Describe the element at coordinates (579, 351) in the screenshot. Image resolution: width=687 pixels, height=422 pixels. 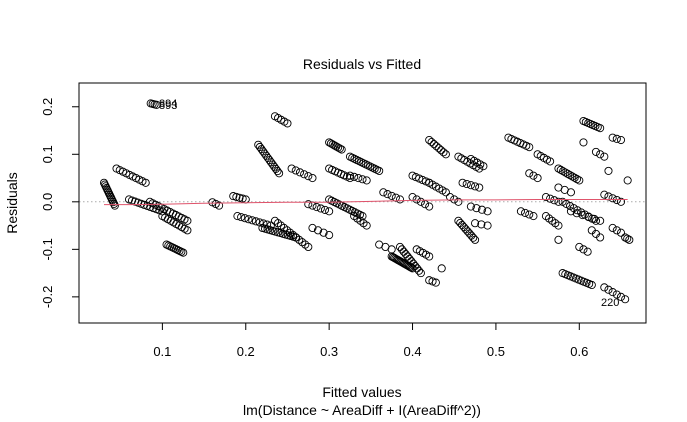
I see `x-tick-label-5: 0.6` at that location.